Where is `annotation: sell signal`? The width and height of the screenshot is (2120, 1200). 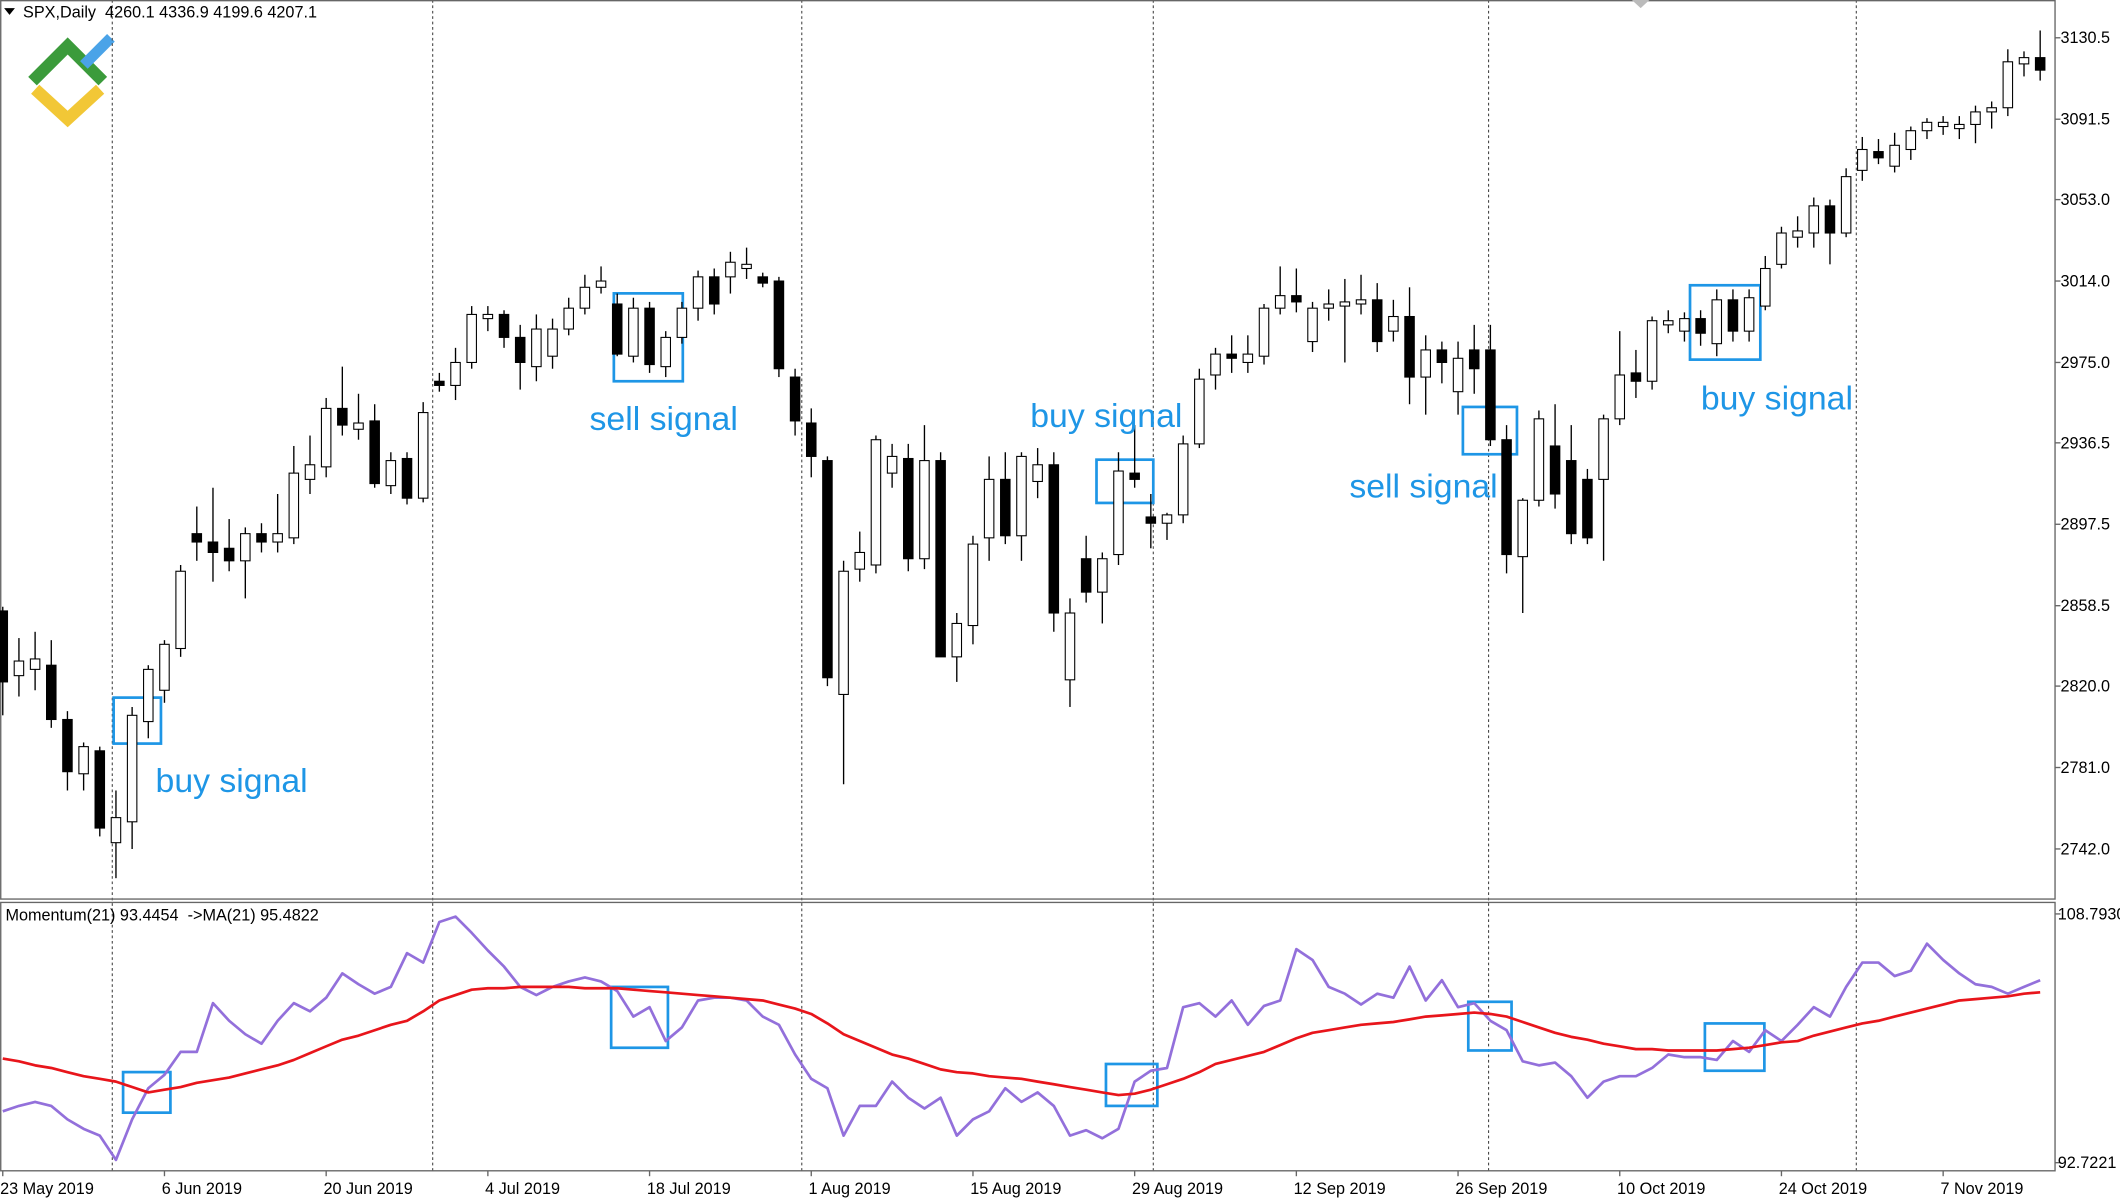
annotation: sell signal is located at coordinates (664, 419).